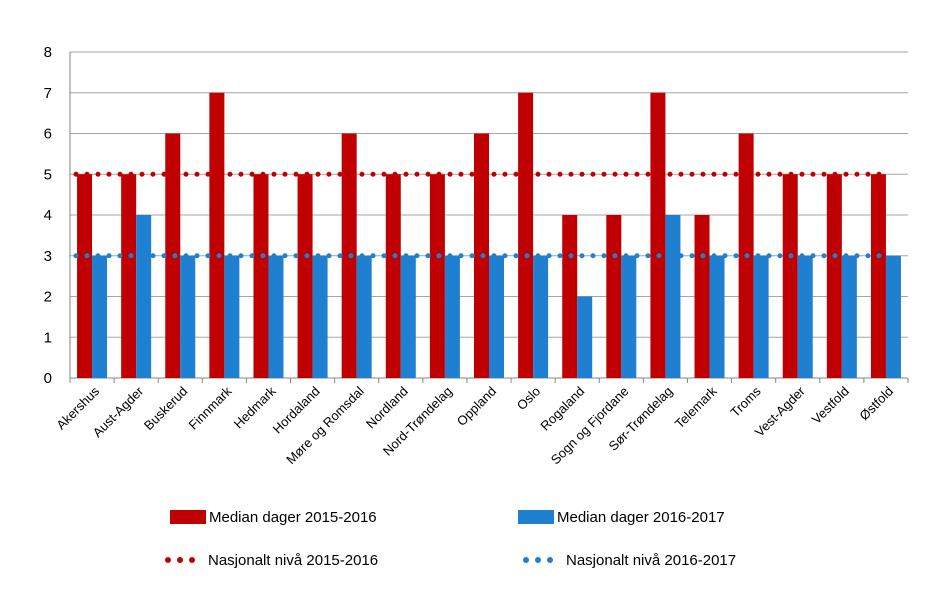 This screenshot has width=945, height=594. What do you see at coordinates (529, 399) in the screenshot?
I see `x-tick-label: Oslo` at bounding box center [529, 399].